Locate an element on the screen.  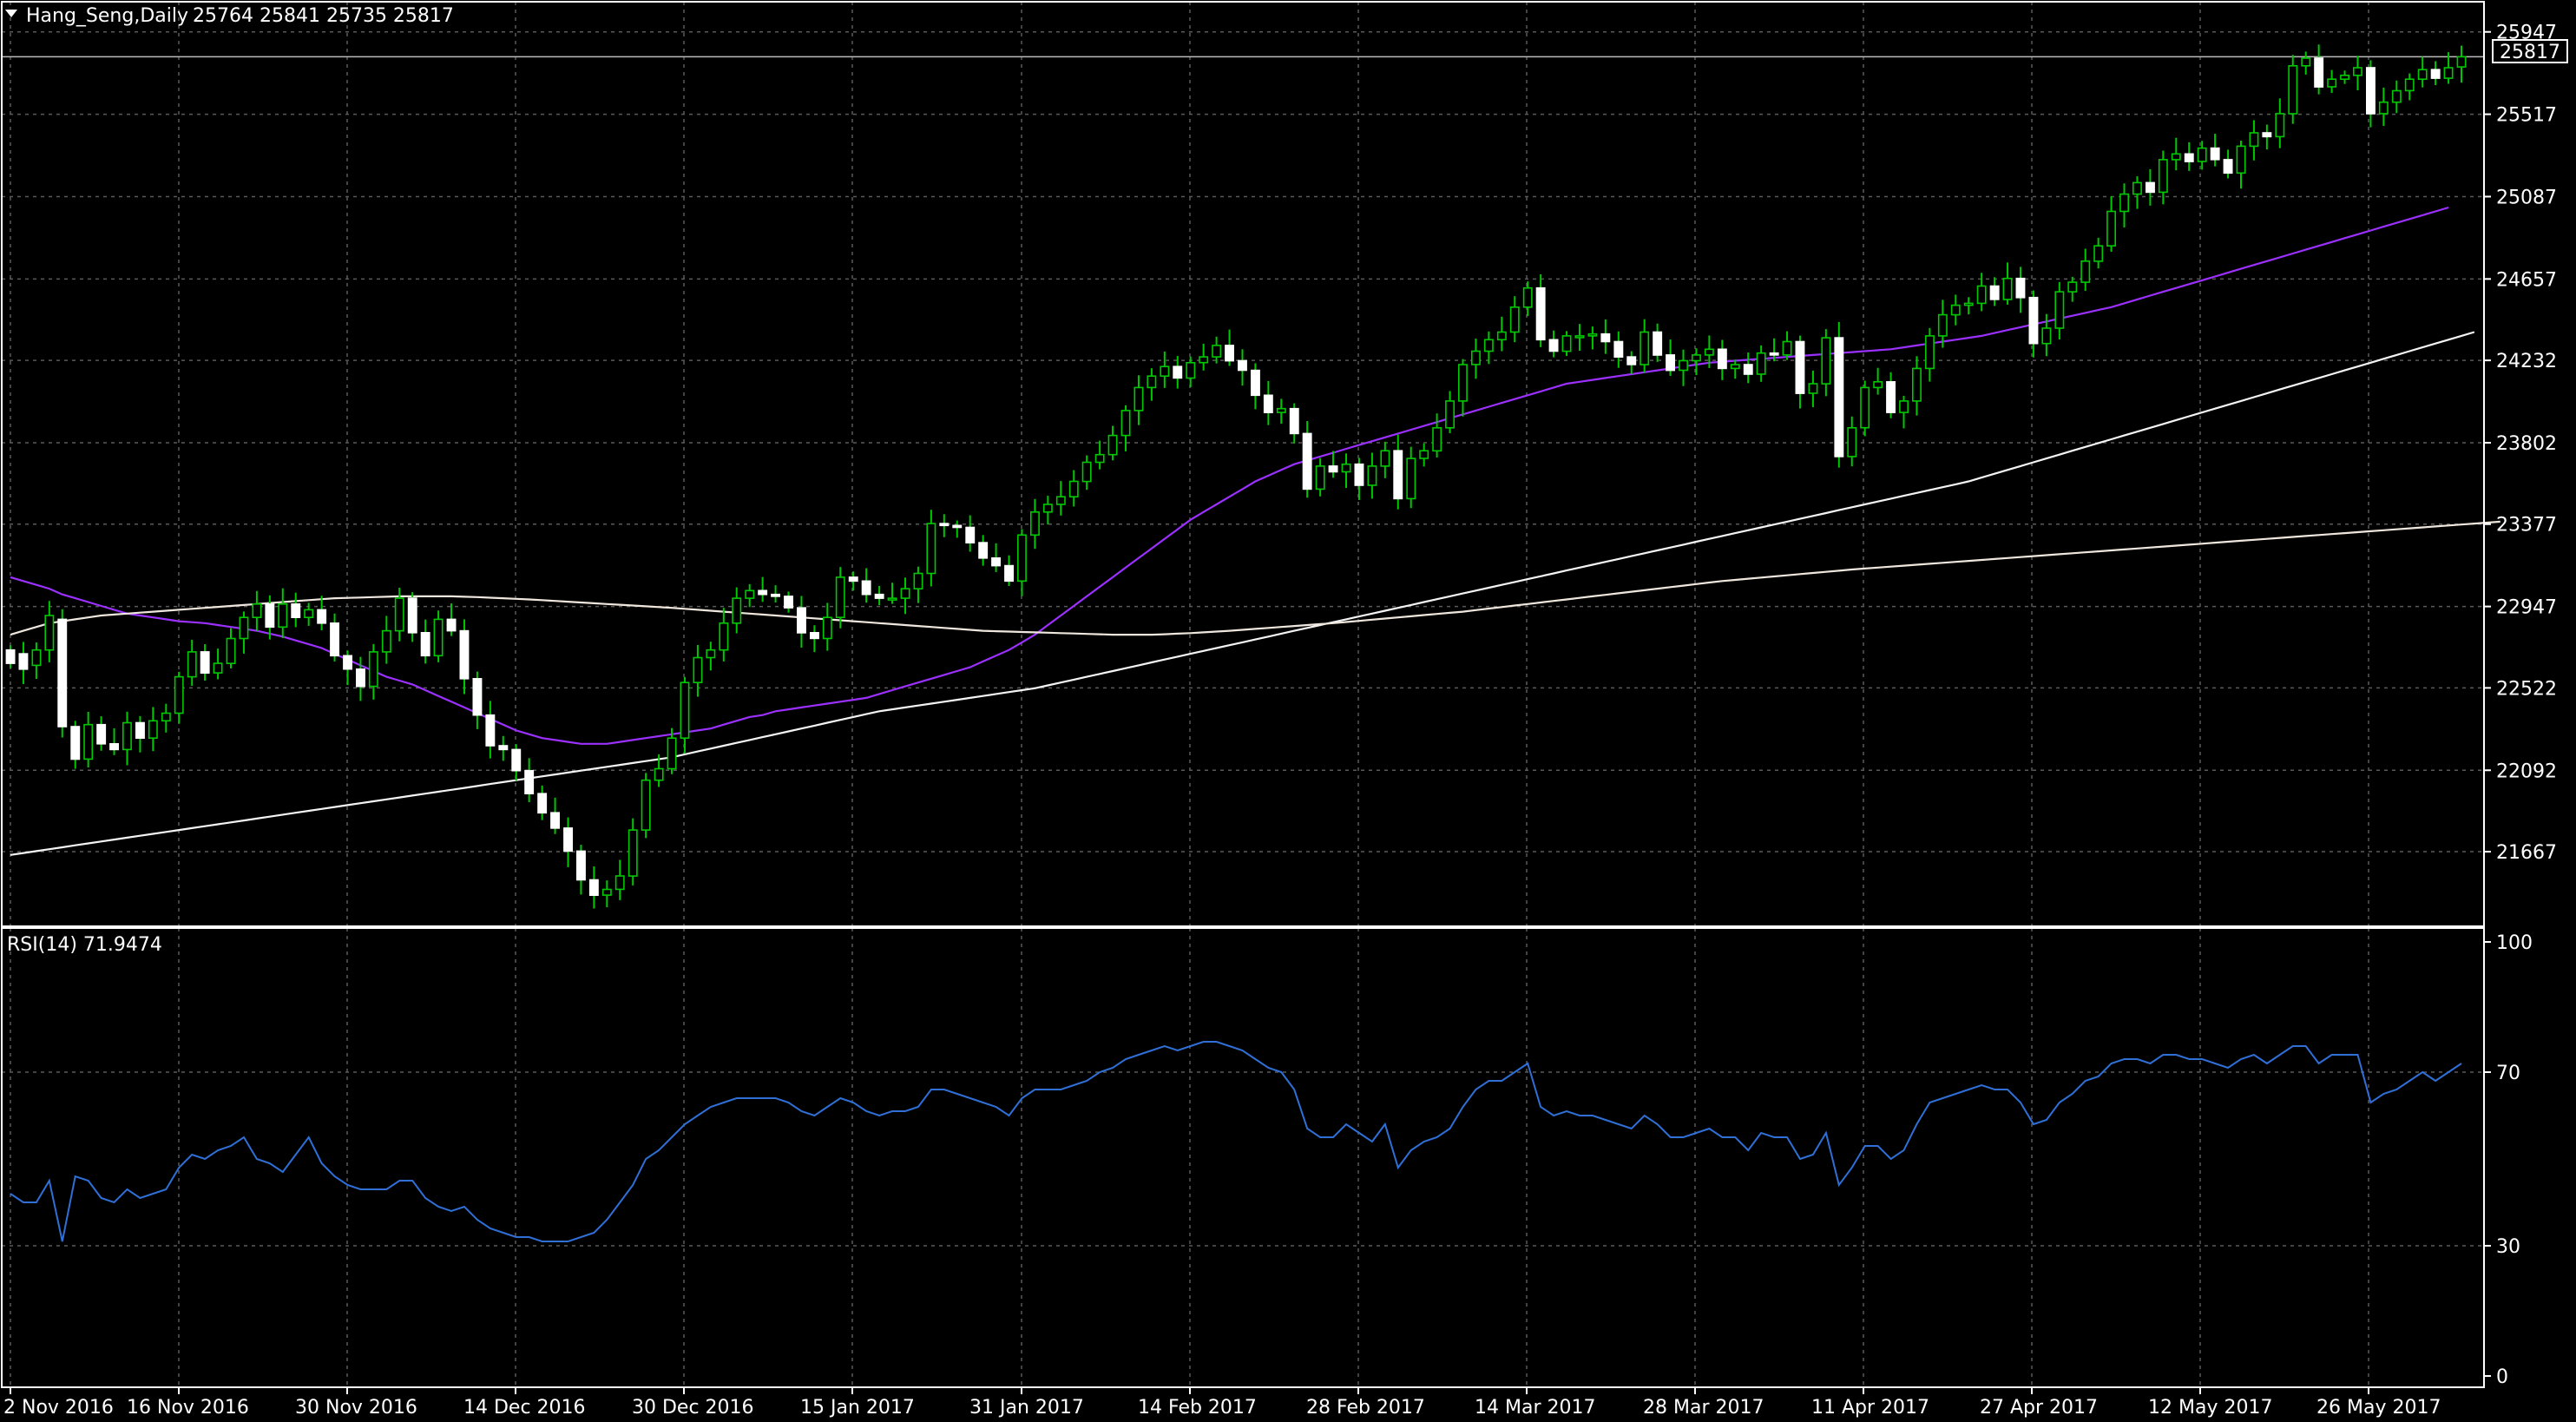
time-tick-label: 16 Nov 2016 is located at coordinates (188, 1408).